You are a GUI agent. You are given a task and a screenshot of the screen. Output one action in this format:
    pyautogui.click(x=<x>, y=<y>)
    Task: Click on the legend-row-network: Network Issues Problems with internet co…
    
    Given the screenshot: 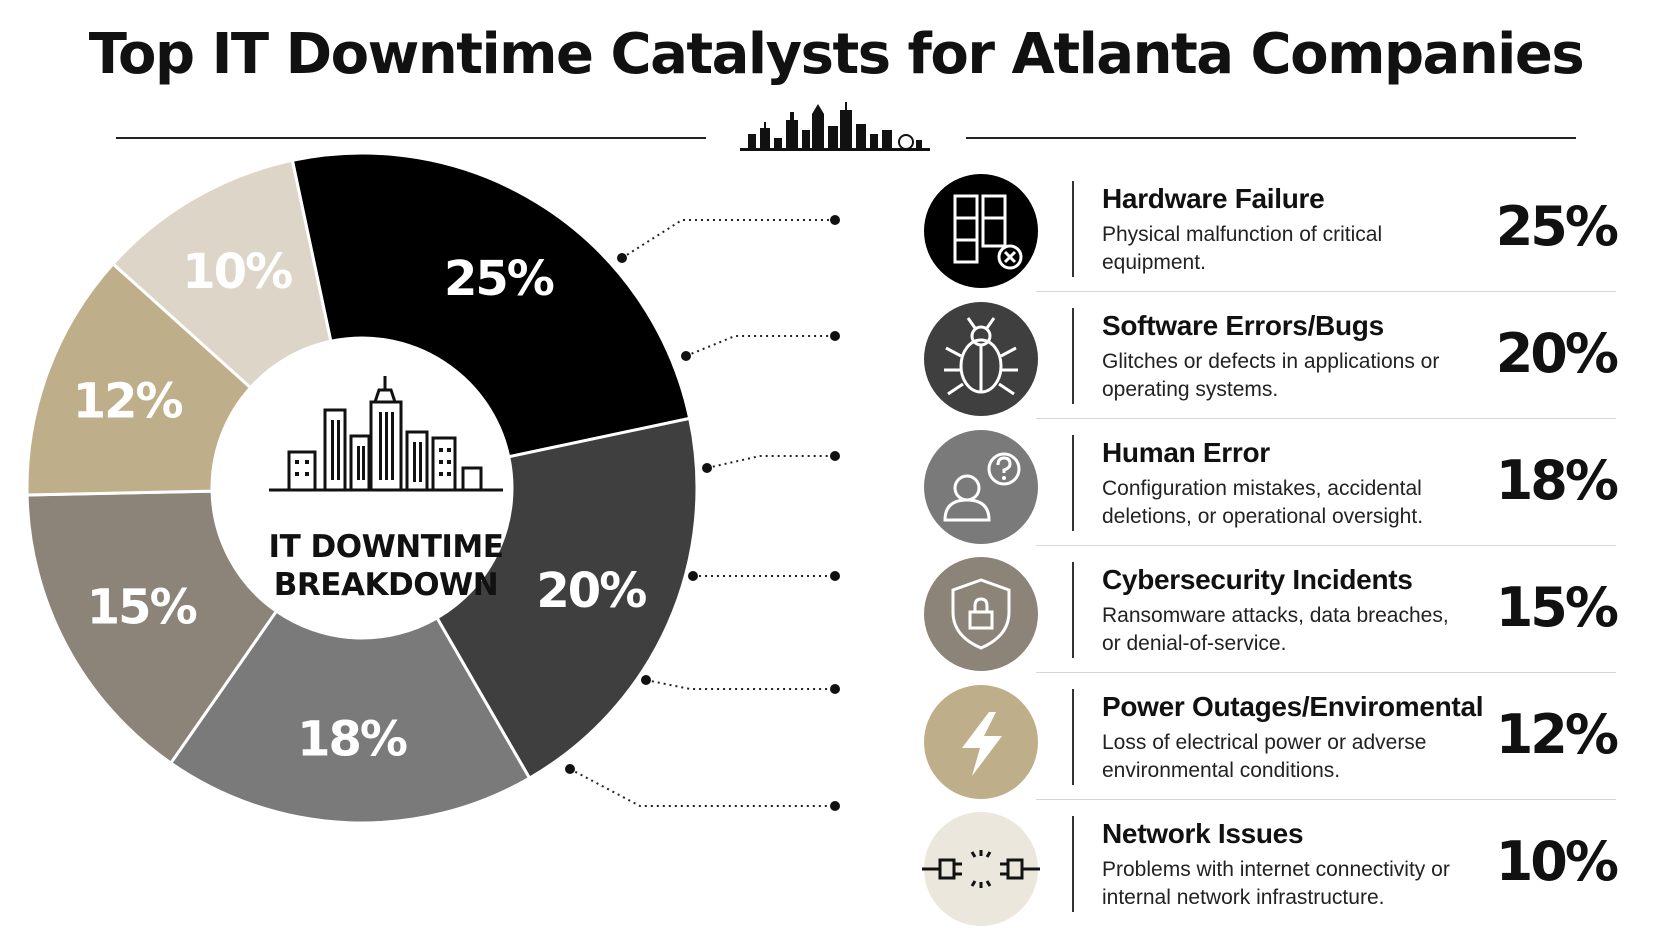 What is the action you would take?
    pyautogui.click(x=1327, y=863)
    